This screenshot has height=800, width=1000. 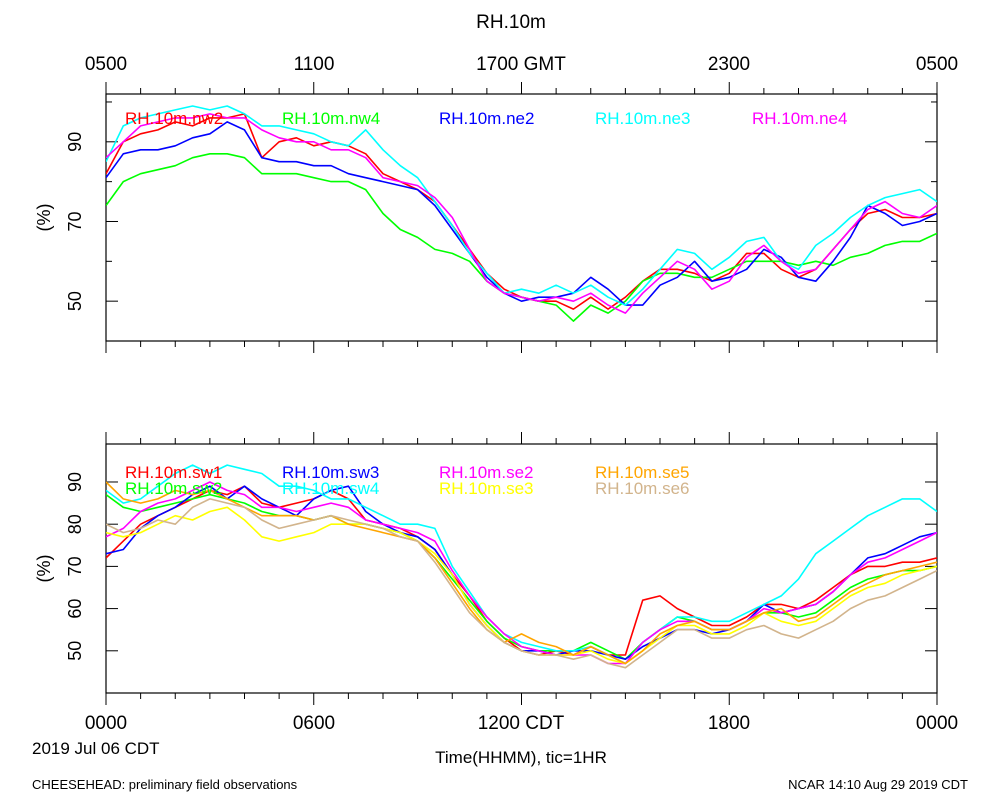 I want to click on chart-title: RH.10m, so click(x=511, y=22).